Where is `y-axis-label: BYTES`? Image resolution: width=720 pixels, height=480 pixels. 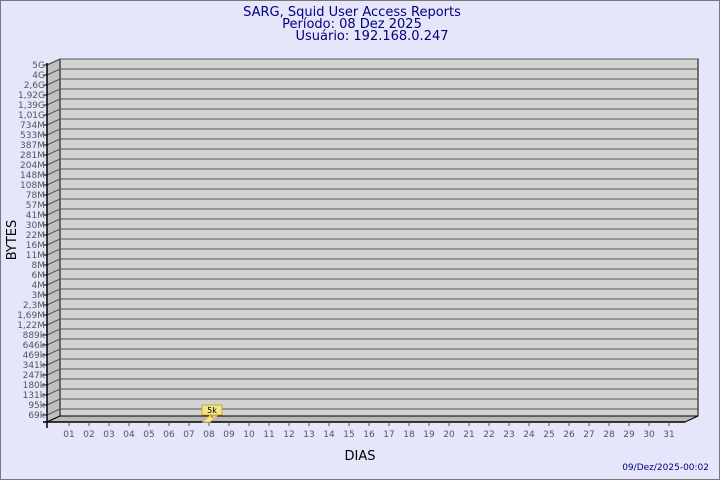
y-axis-label: BYTES is located at coordinates (12, 240).